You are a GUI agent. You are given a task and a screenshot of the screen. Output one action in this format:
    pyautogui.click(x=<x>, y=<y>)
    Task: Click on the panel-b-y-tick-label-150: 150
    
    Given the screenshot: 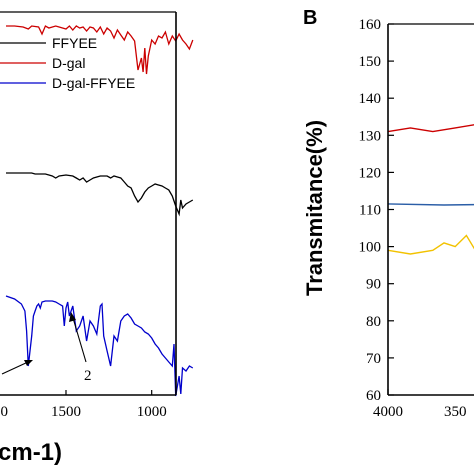 What is the action you would take?
    pyautogui.click(x=370, y=62)
    